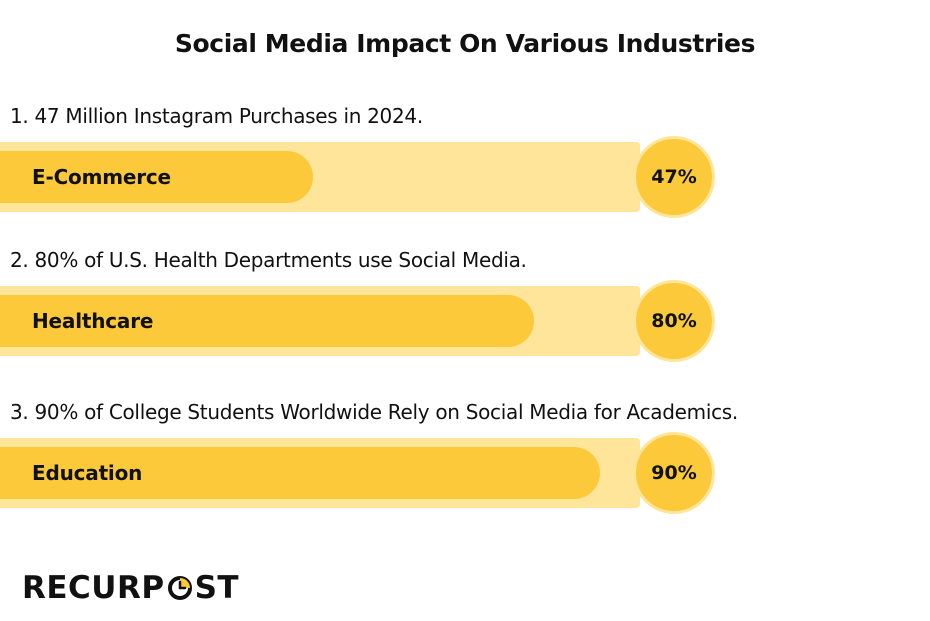  I want to click on bar-label-ecommerce: E-Commerce, so click(101, 177).